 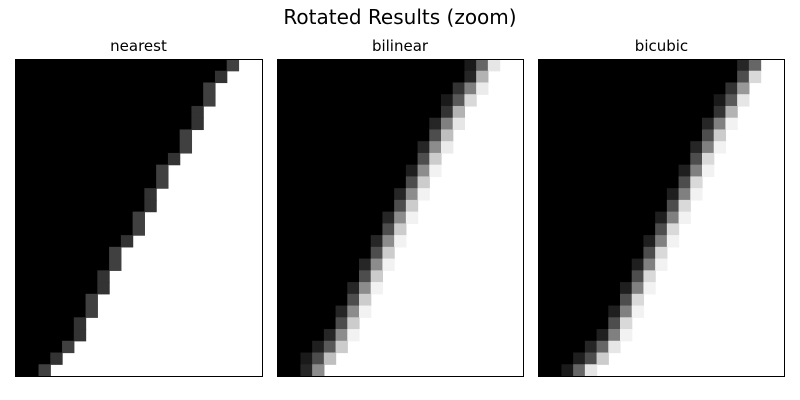 What do you see at coordinates (399, 17) in the screenshot?
I see `figure-title: Rotated Results (zoom)` at bounding box center [399, 17].